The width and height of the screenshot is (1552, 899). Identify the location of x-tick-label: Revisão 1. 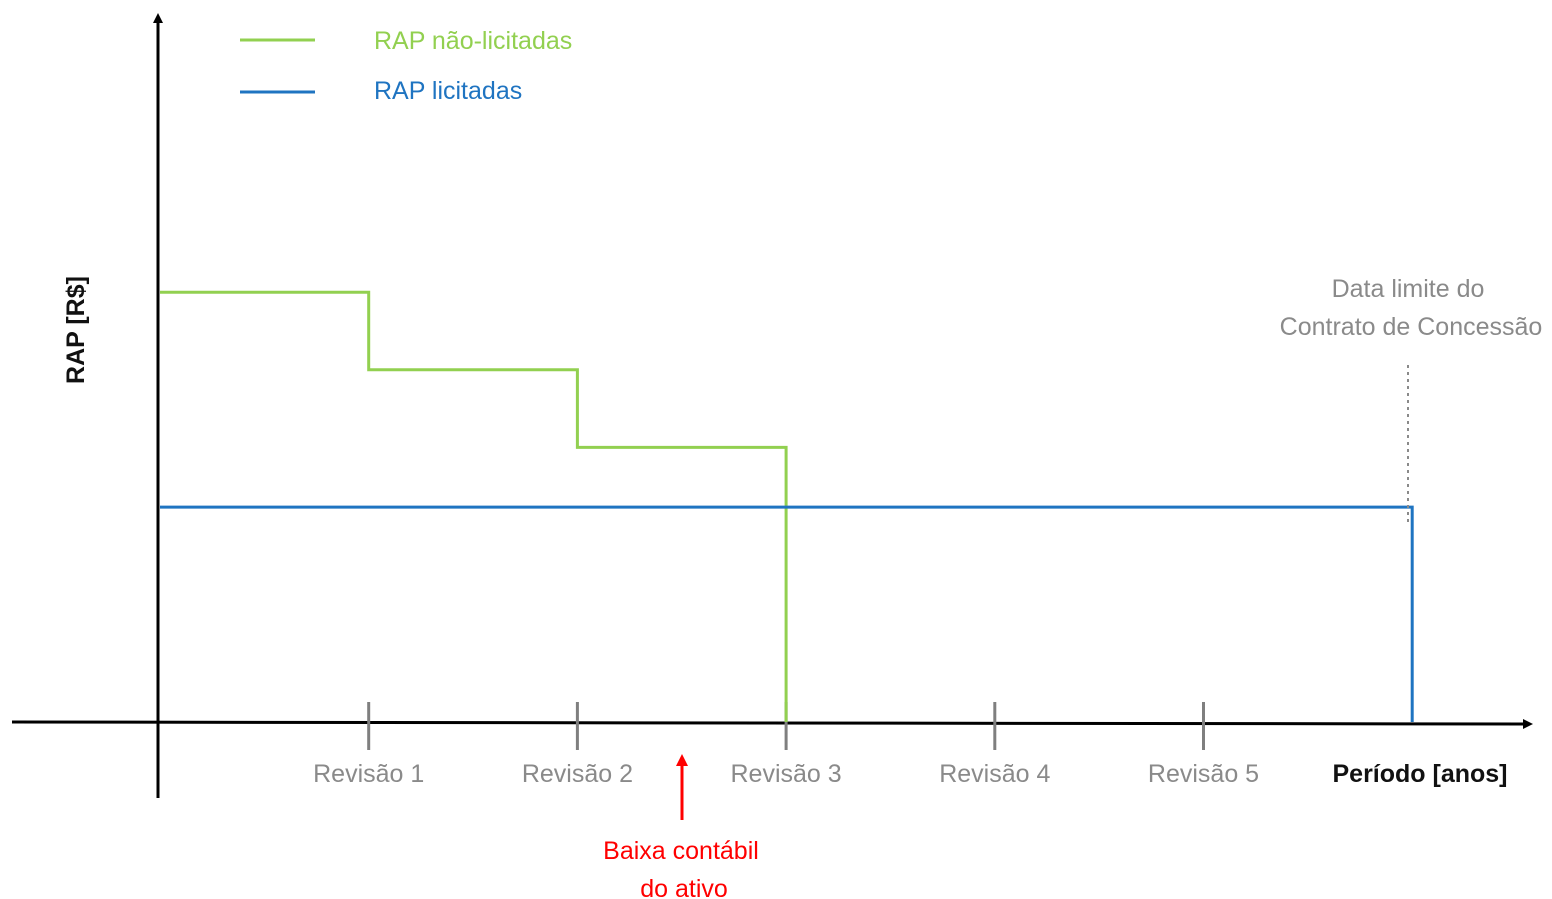
(368, 774).